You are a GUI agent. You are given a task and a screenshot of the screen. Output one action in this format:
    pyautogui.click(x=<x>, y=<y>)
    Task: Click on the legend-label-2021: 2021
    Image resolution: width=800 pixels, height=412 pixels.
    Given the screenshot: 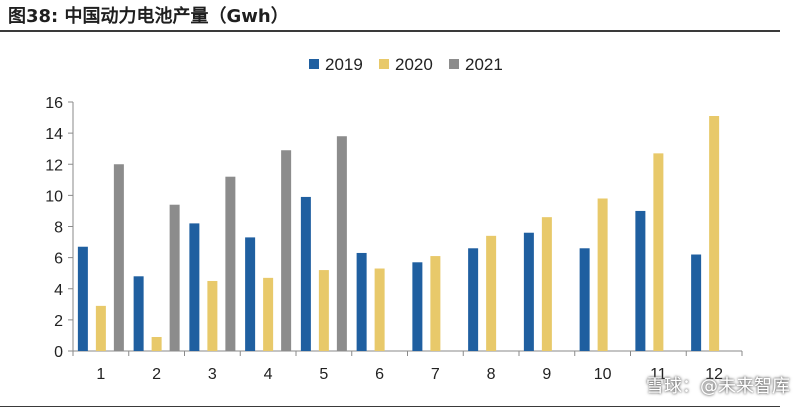 What is the action you would take?
    pyautogui.click(x=484, y=64)
    